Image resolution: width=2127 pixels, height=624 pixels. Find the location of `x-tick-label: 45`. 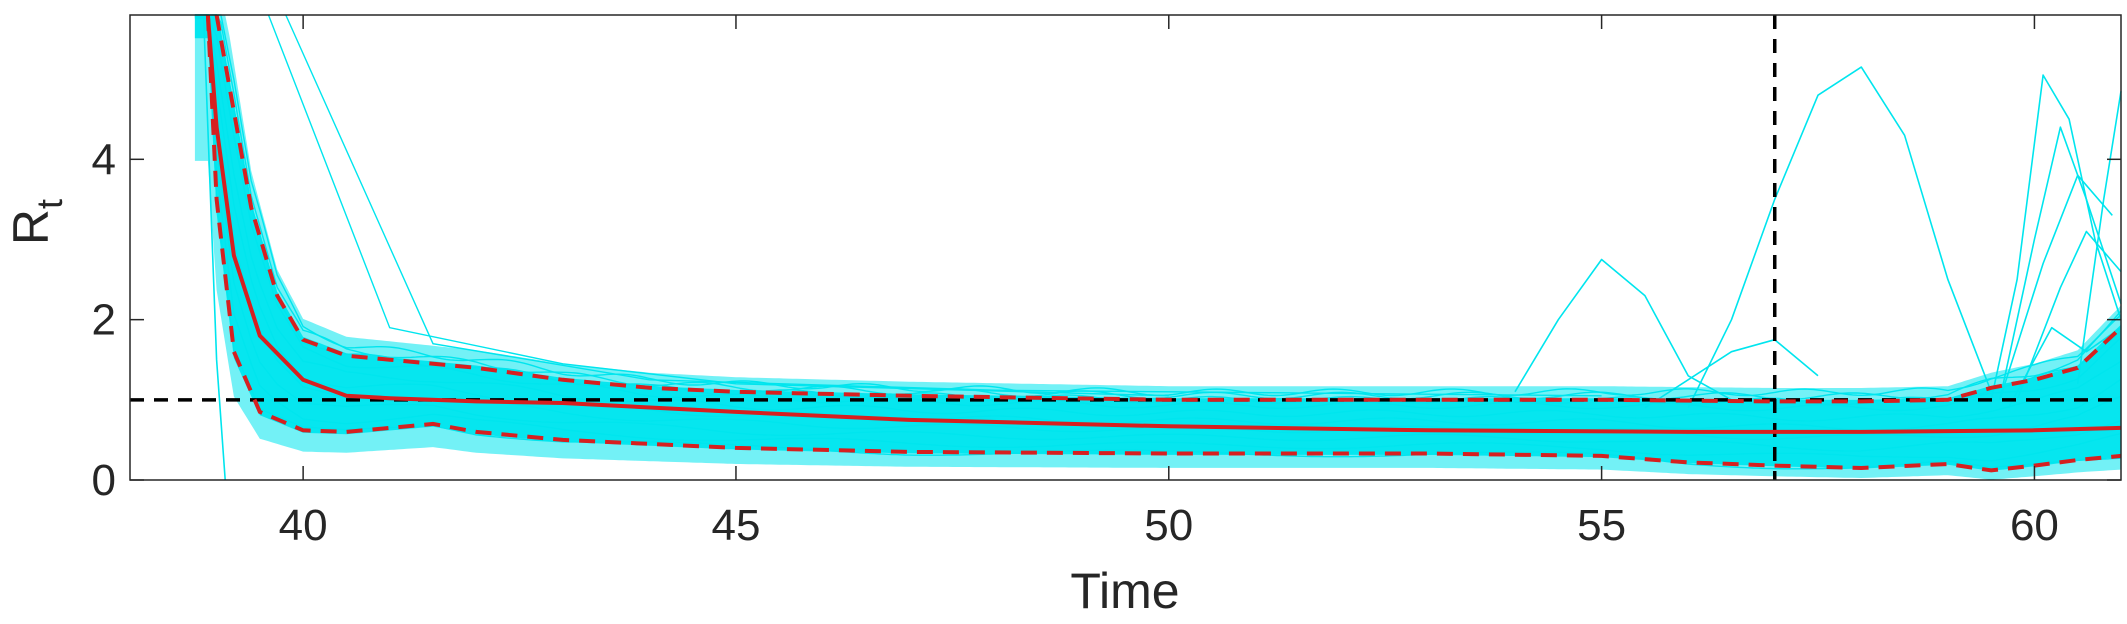

x-tick-label: 45 is located at coordinates (735, 525).